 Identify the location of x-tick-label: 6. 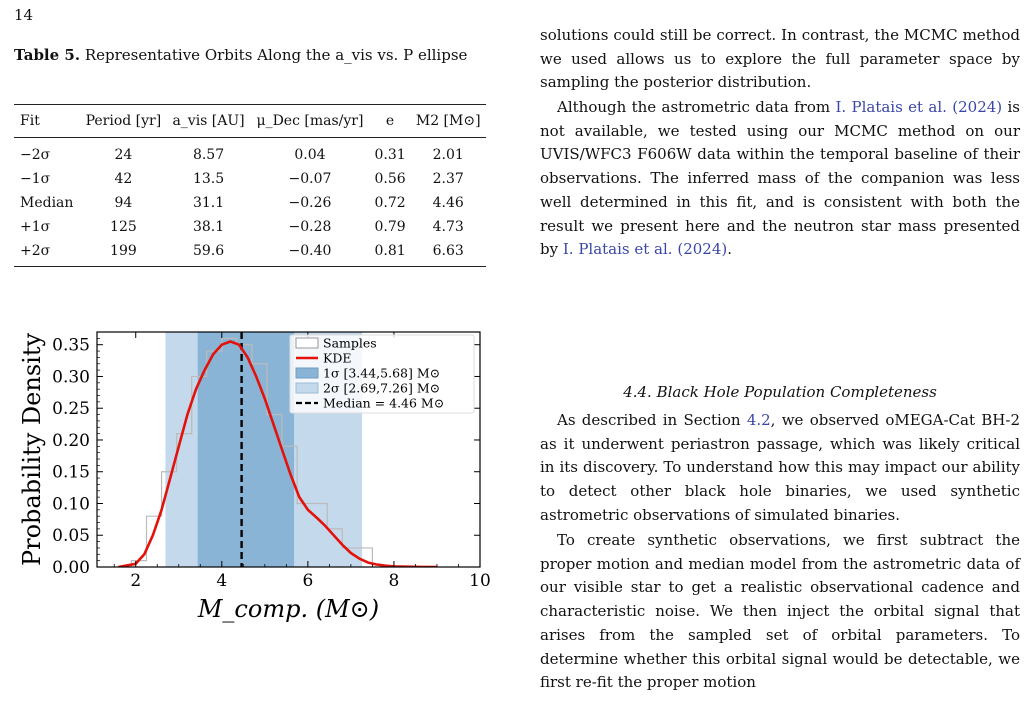
(307, 581).